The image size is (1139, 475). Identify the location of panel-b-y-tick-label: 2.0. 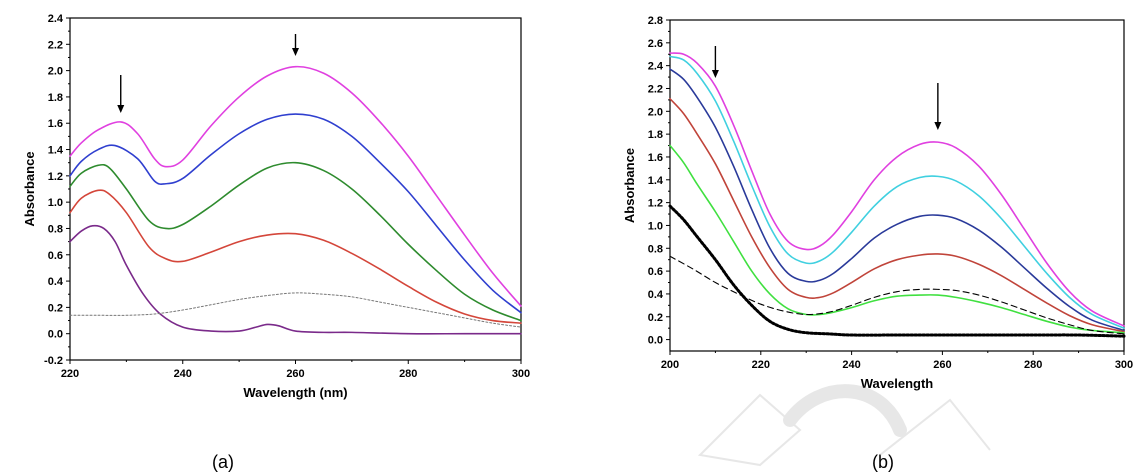
(655, 112).